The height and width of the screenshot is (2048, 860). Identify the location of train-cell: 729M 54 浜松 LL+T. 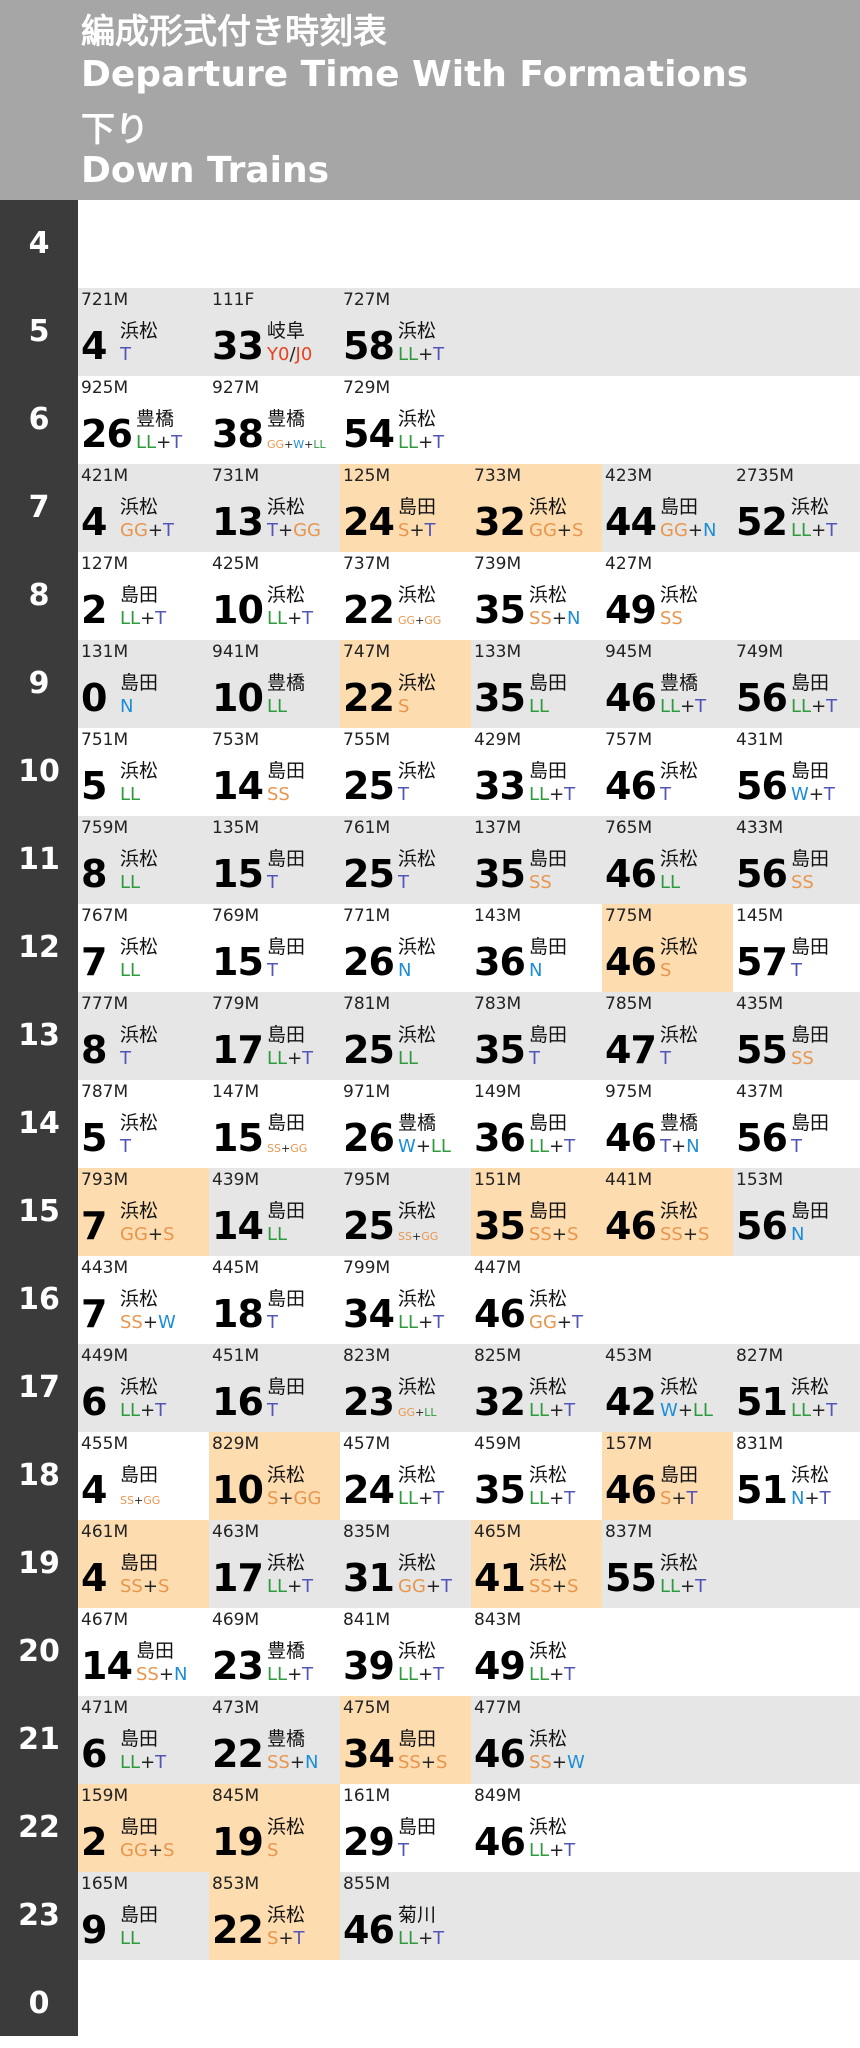
(405, 420).